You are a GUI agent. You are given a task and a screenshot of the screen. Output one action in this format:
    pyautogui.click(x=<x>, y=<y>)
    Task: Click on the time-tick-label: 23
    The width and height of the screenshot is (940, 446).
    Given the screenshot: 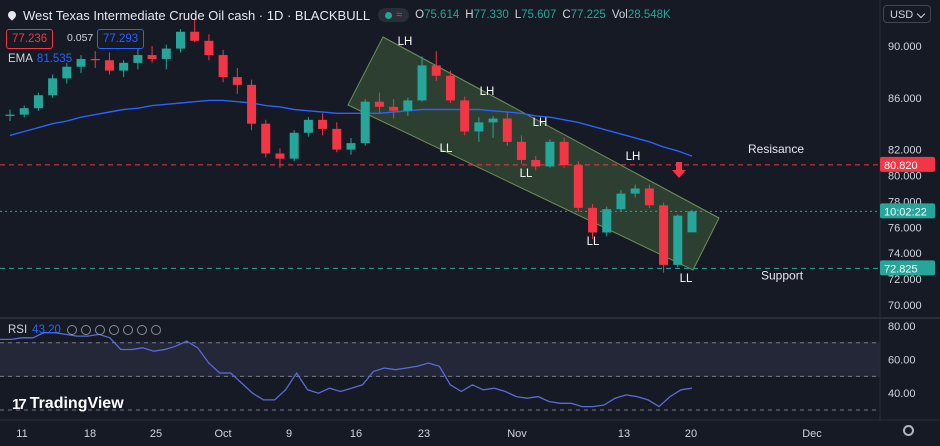 What is the action you would take?
    pyautogui.click(x=424, y=434)
    